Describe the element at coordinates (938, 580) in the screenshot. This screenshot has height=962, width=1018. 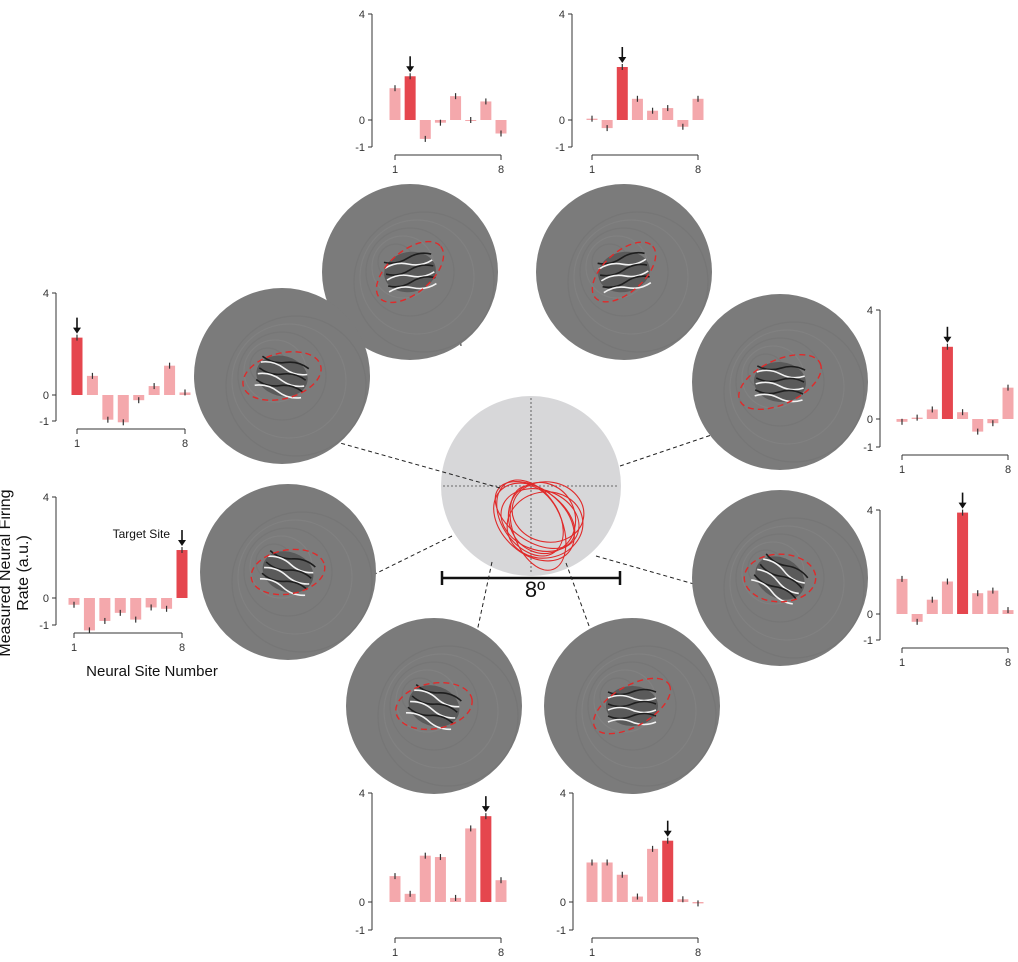
I see `bar-chart-lower-right: 4 0 -1 1 8` at that location.